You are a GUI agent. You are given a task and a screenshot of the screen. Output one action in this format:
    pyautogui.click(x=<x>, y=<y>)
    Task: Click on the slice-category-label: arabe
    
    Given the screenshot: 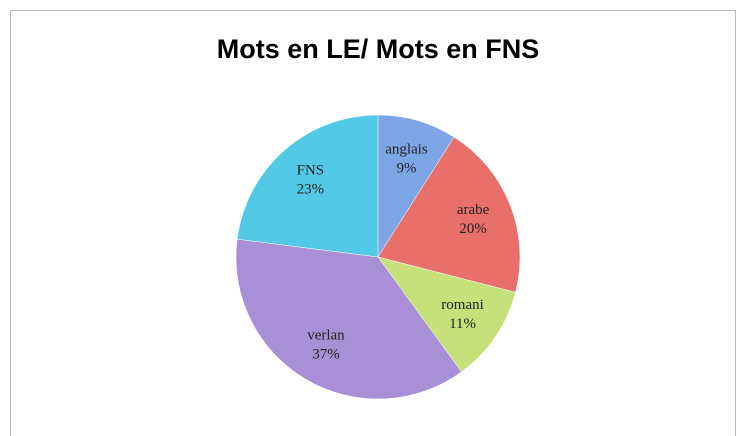 What is the action you would take?
    pyautogui.click(x=473, y=210)
    